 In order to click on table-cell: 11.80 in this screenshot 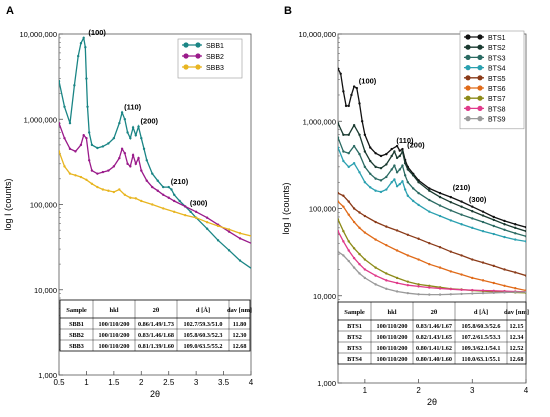, I will do `click(240, 324)`.